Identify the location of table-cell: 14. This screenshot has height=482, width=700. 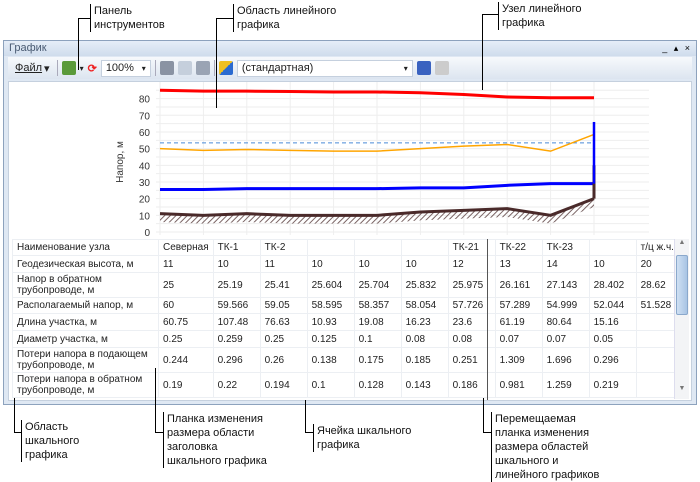
(565, 264).